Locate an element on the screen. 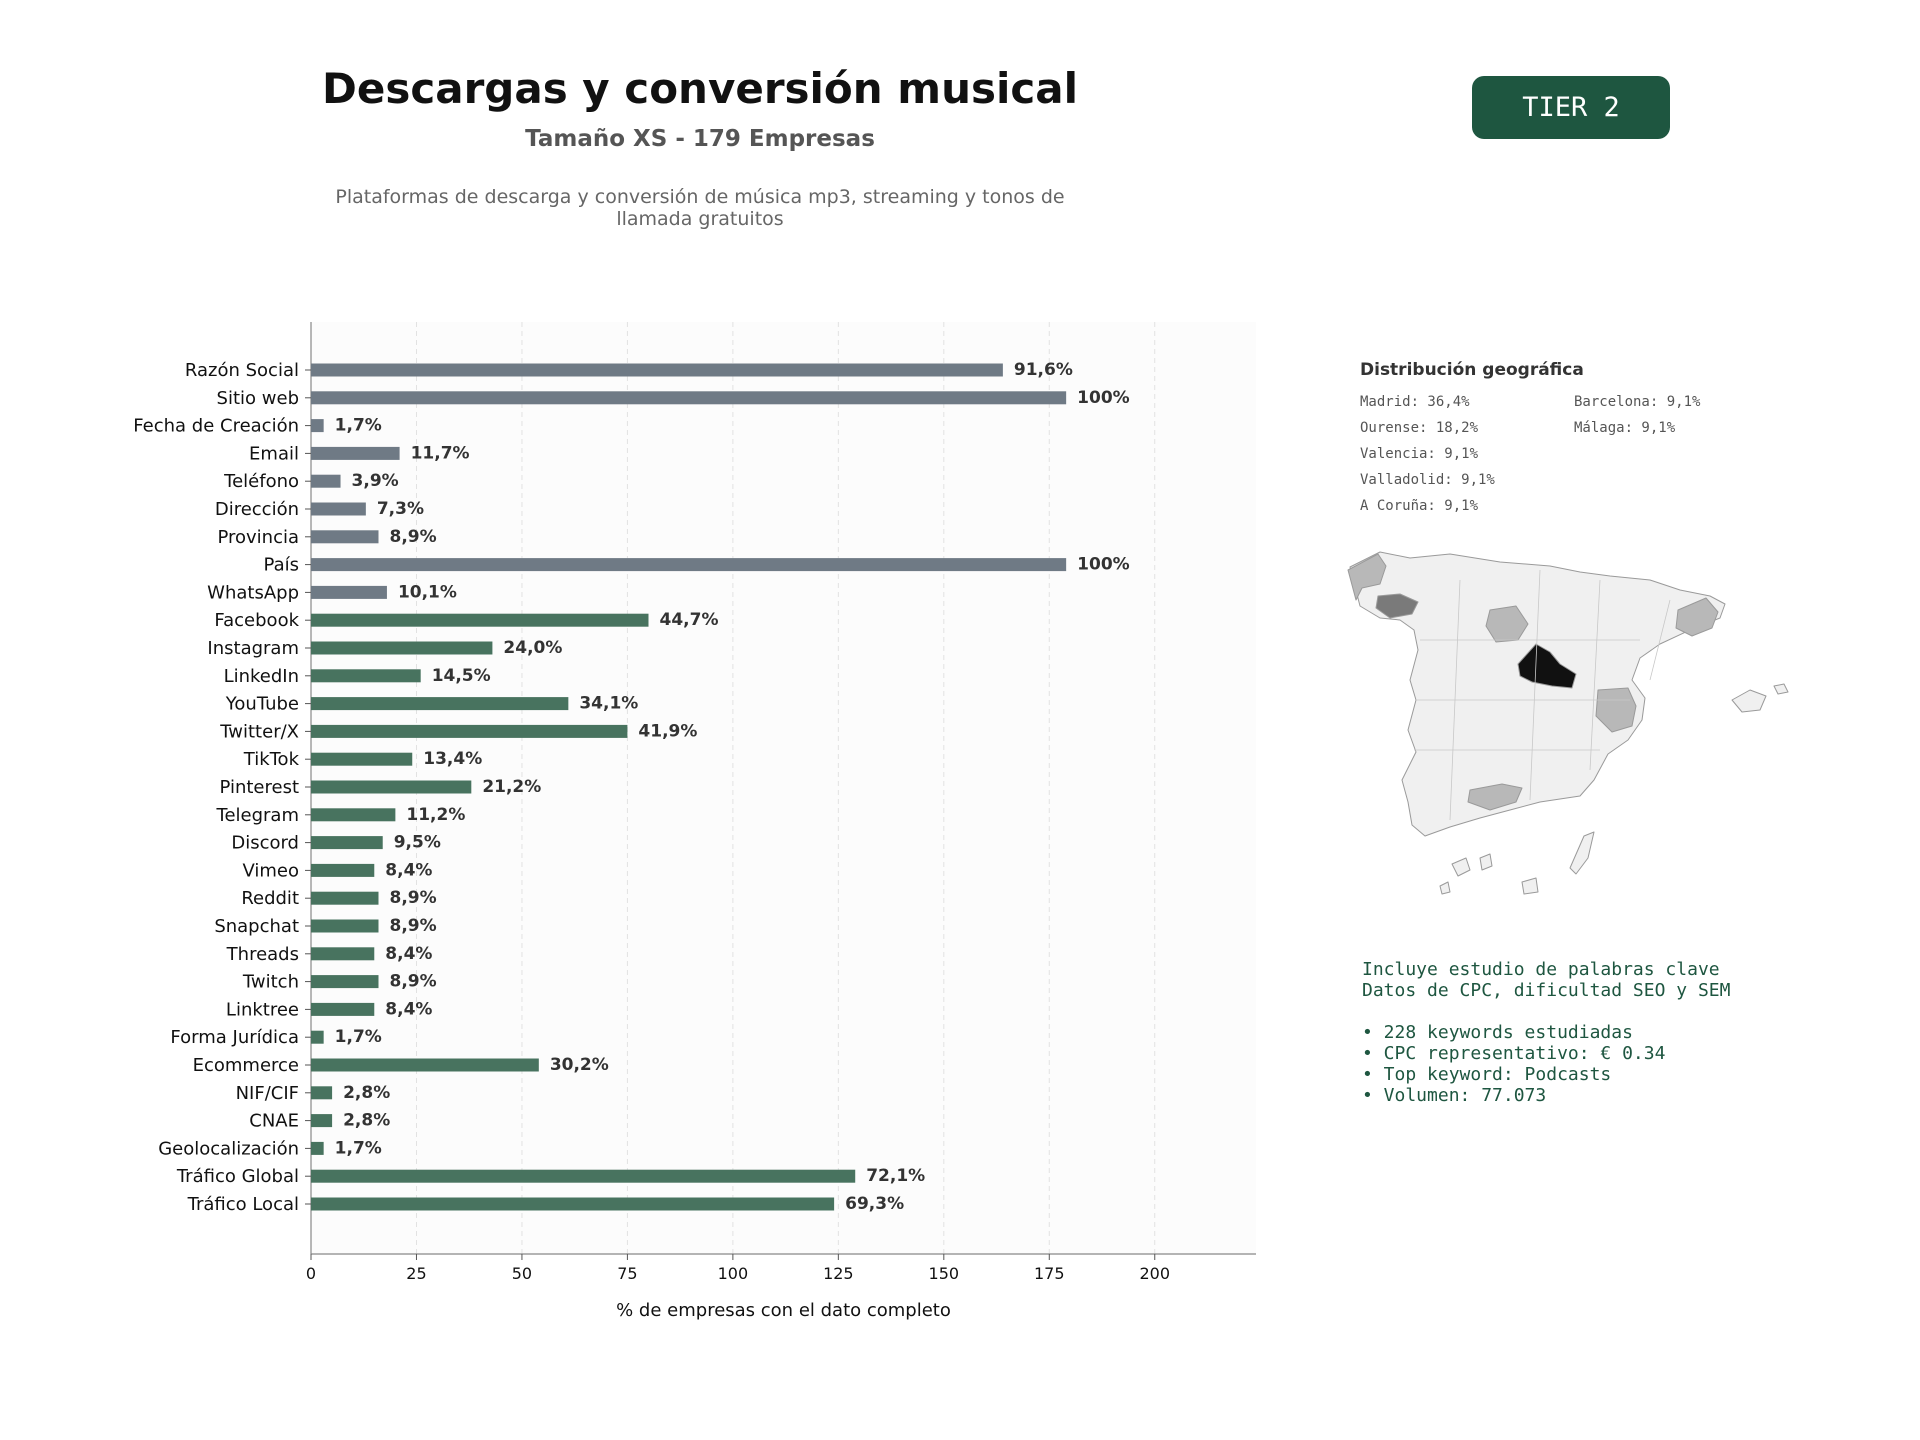 This screenshot has height=1440, width=1920. balearic-islands is located at coordinates (1781, 689).